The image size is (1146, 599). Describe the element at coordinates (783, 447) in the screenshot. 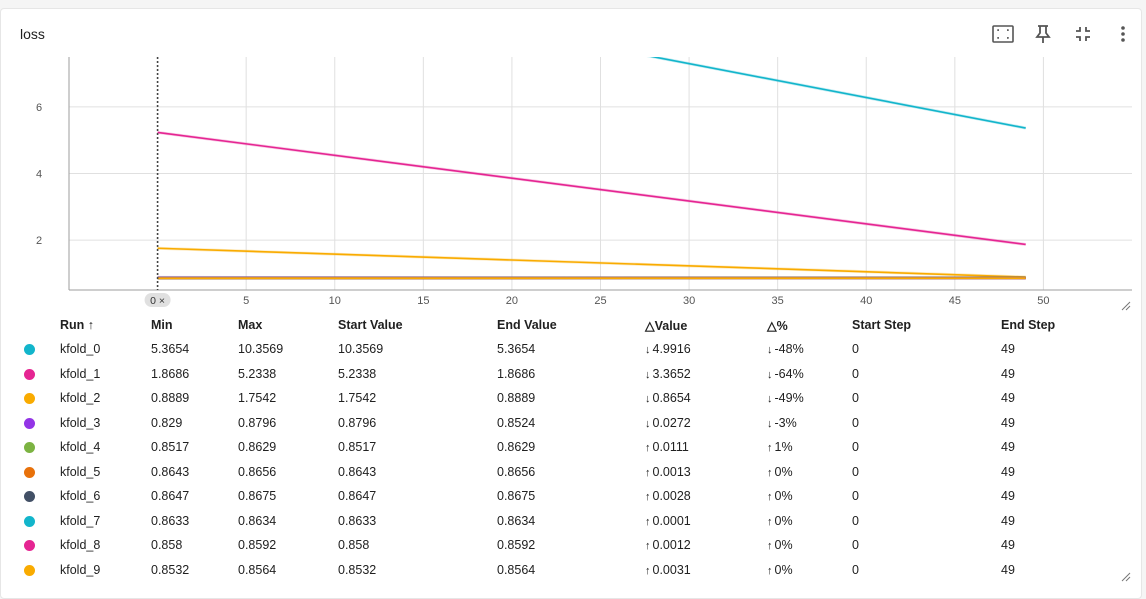

I see `delta-pct-text: 1%` at that location.